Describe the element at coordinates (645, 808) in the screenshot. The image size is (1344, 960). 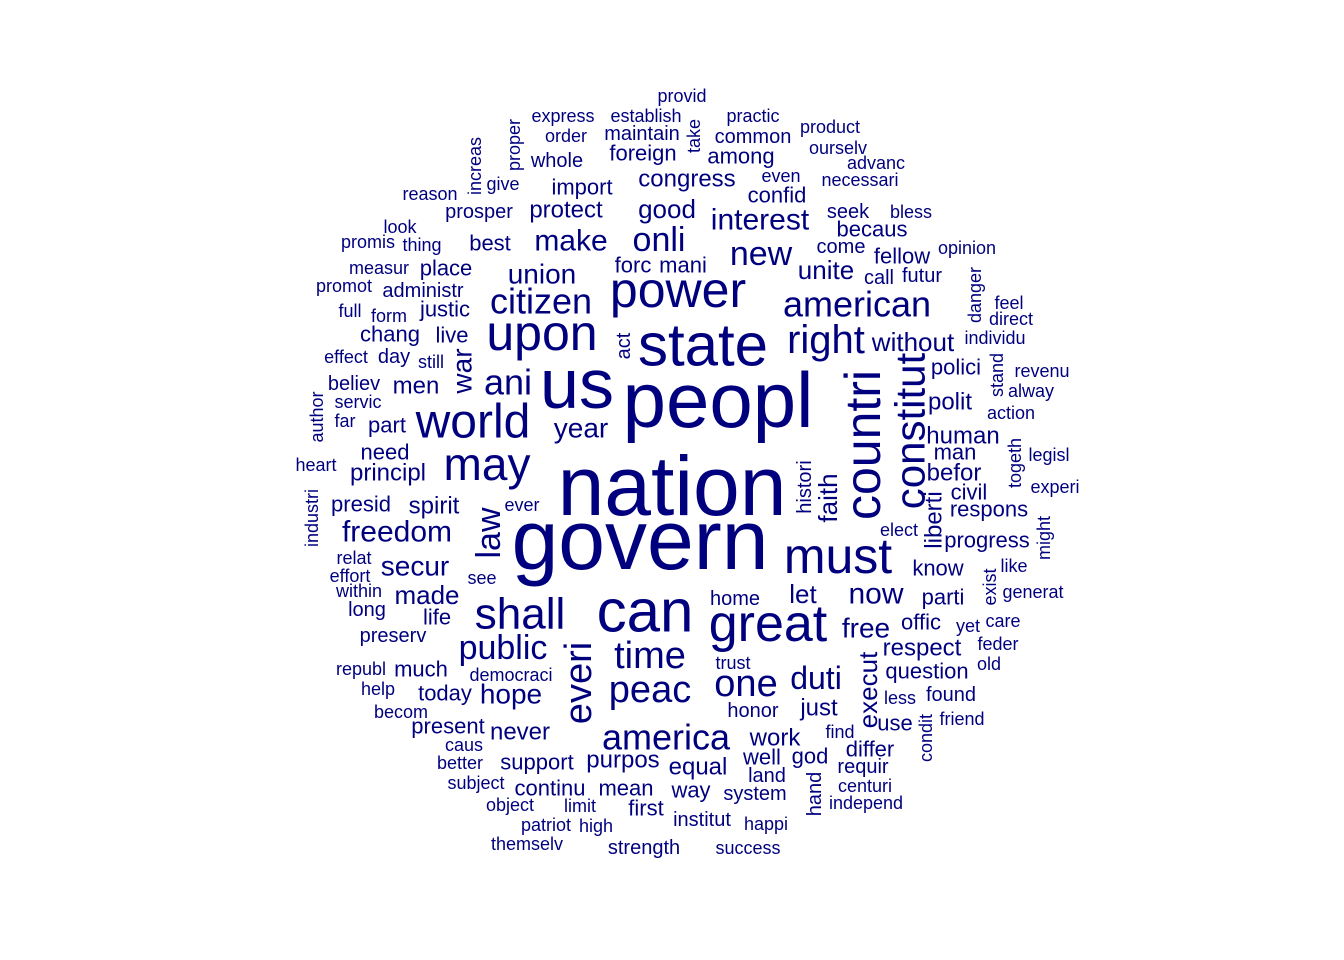
I see `word-first: first` at that location.